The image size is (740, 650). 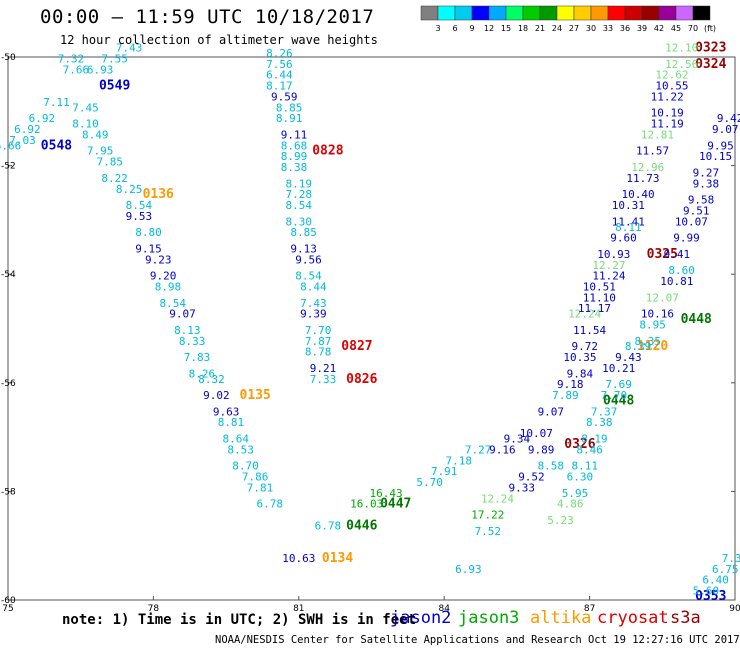 I want to click on wave-height-value: 7.85, so click(x=110, y=162).